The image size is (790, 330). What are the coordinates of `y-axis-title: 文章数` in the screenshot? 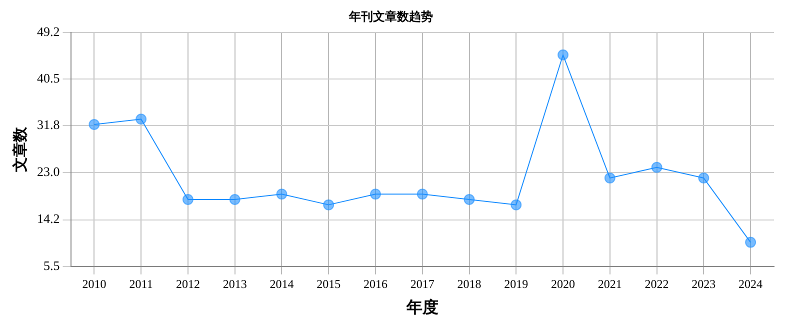 It's located at (19, 149).